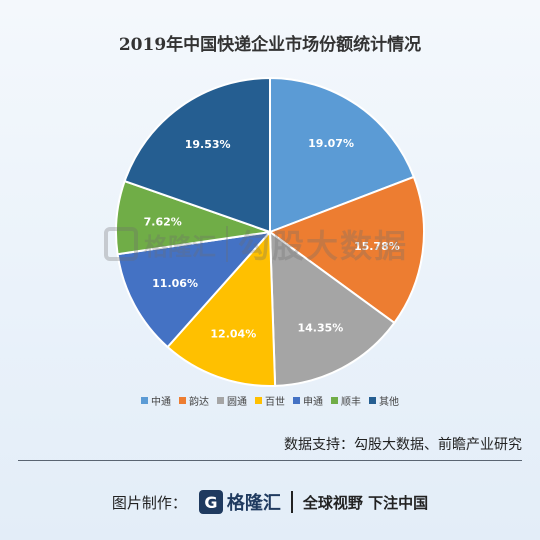 This screenshot has height=540, width=540. Describe the element at coordinates (221, 308) in the screenshot. I see `pie-slice-百世` at that location.